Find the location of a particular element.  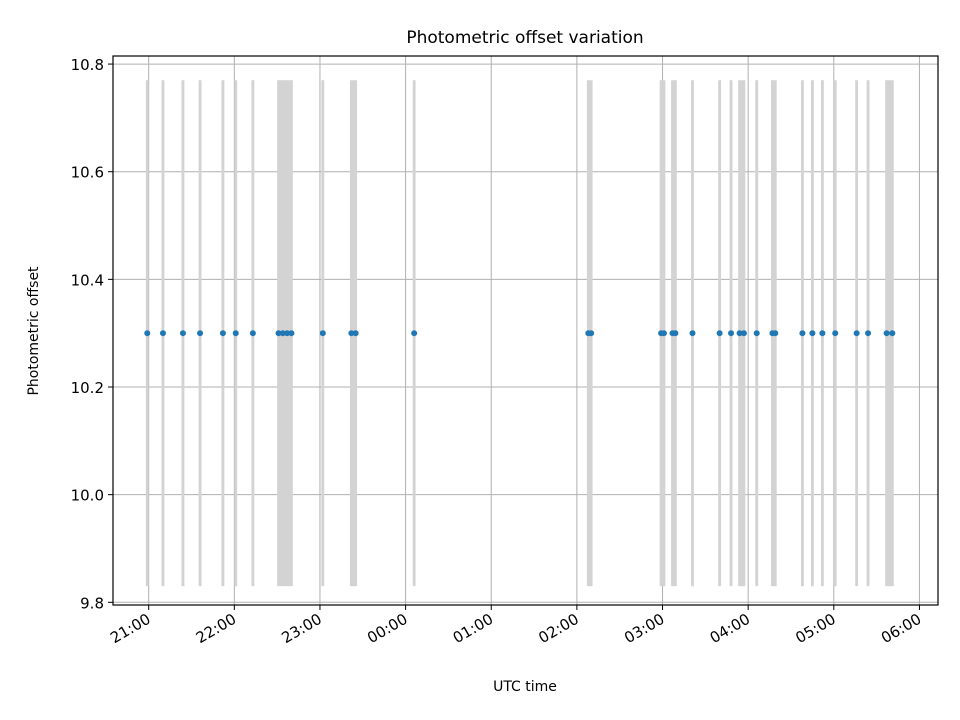

chart-title: Photometric offset variation is located at coordinates (524, 38).